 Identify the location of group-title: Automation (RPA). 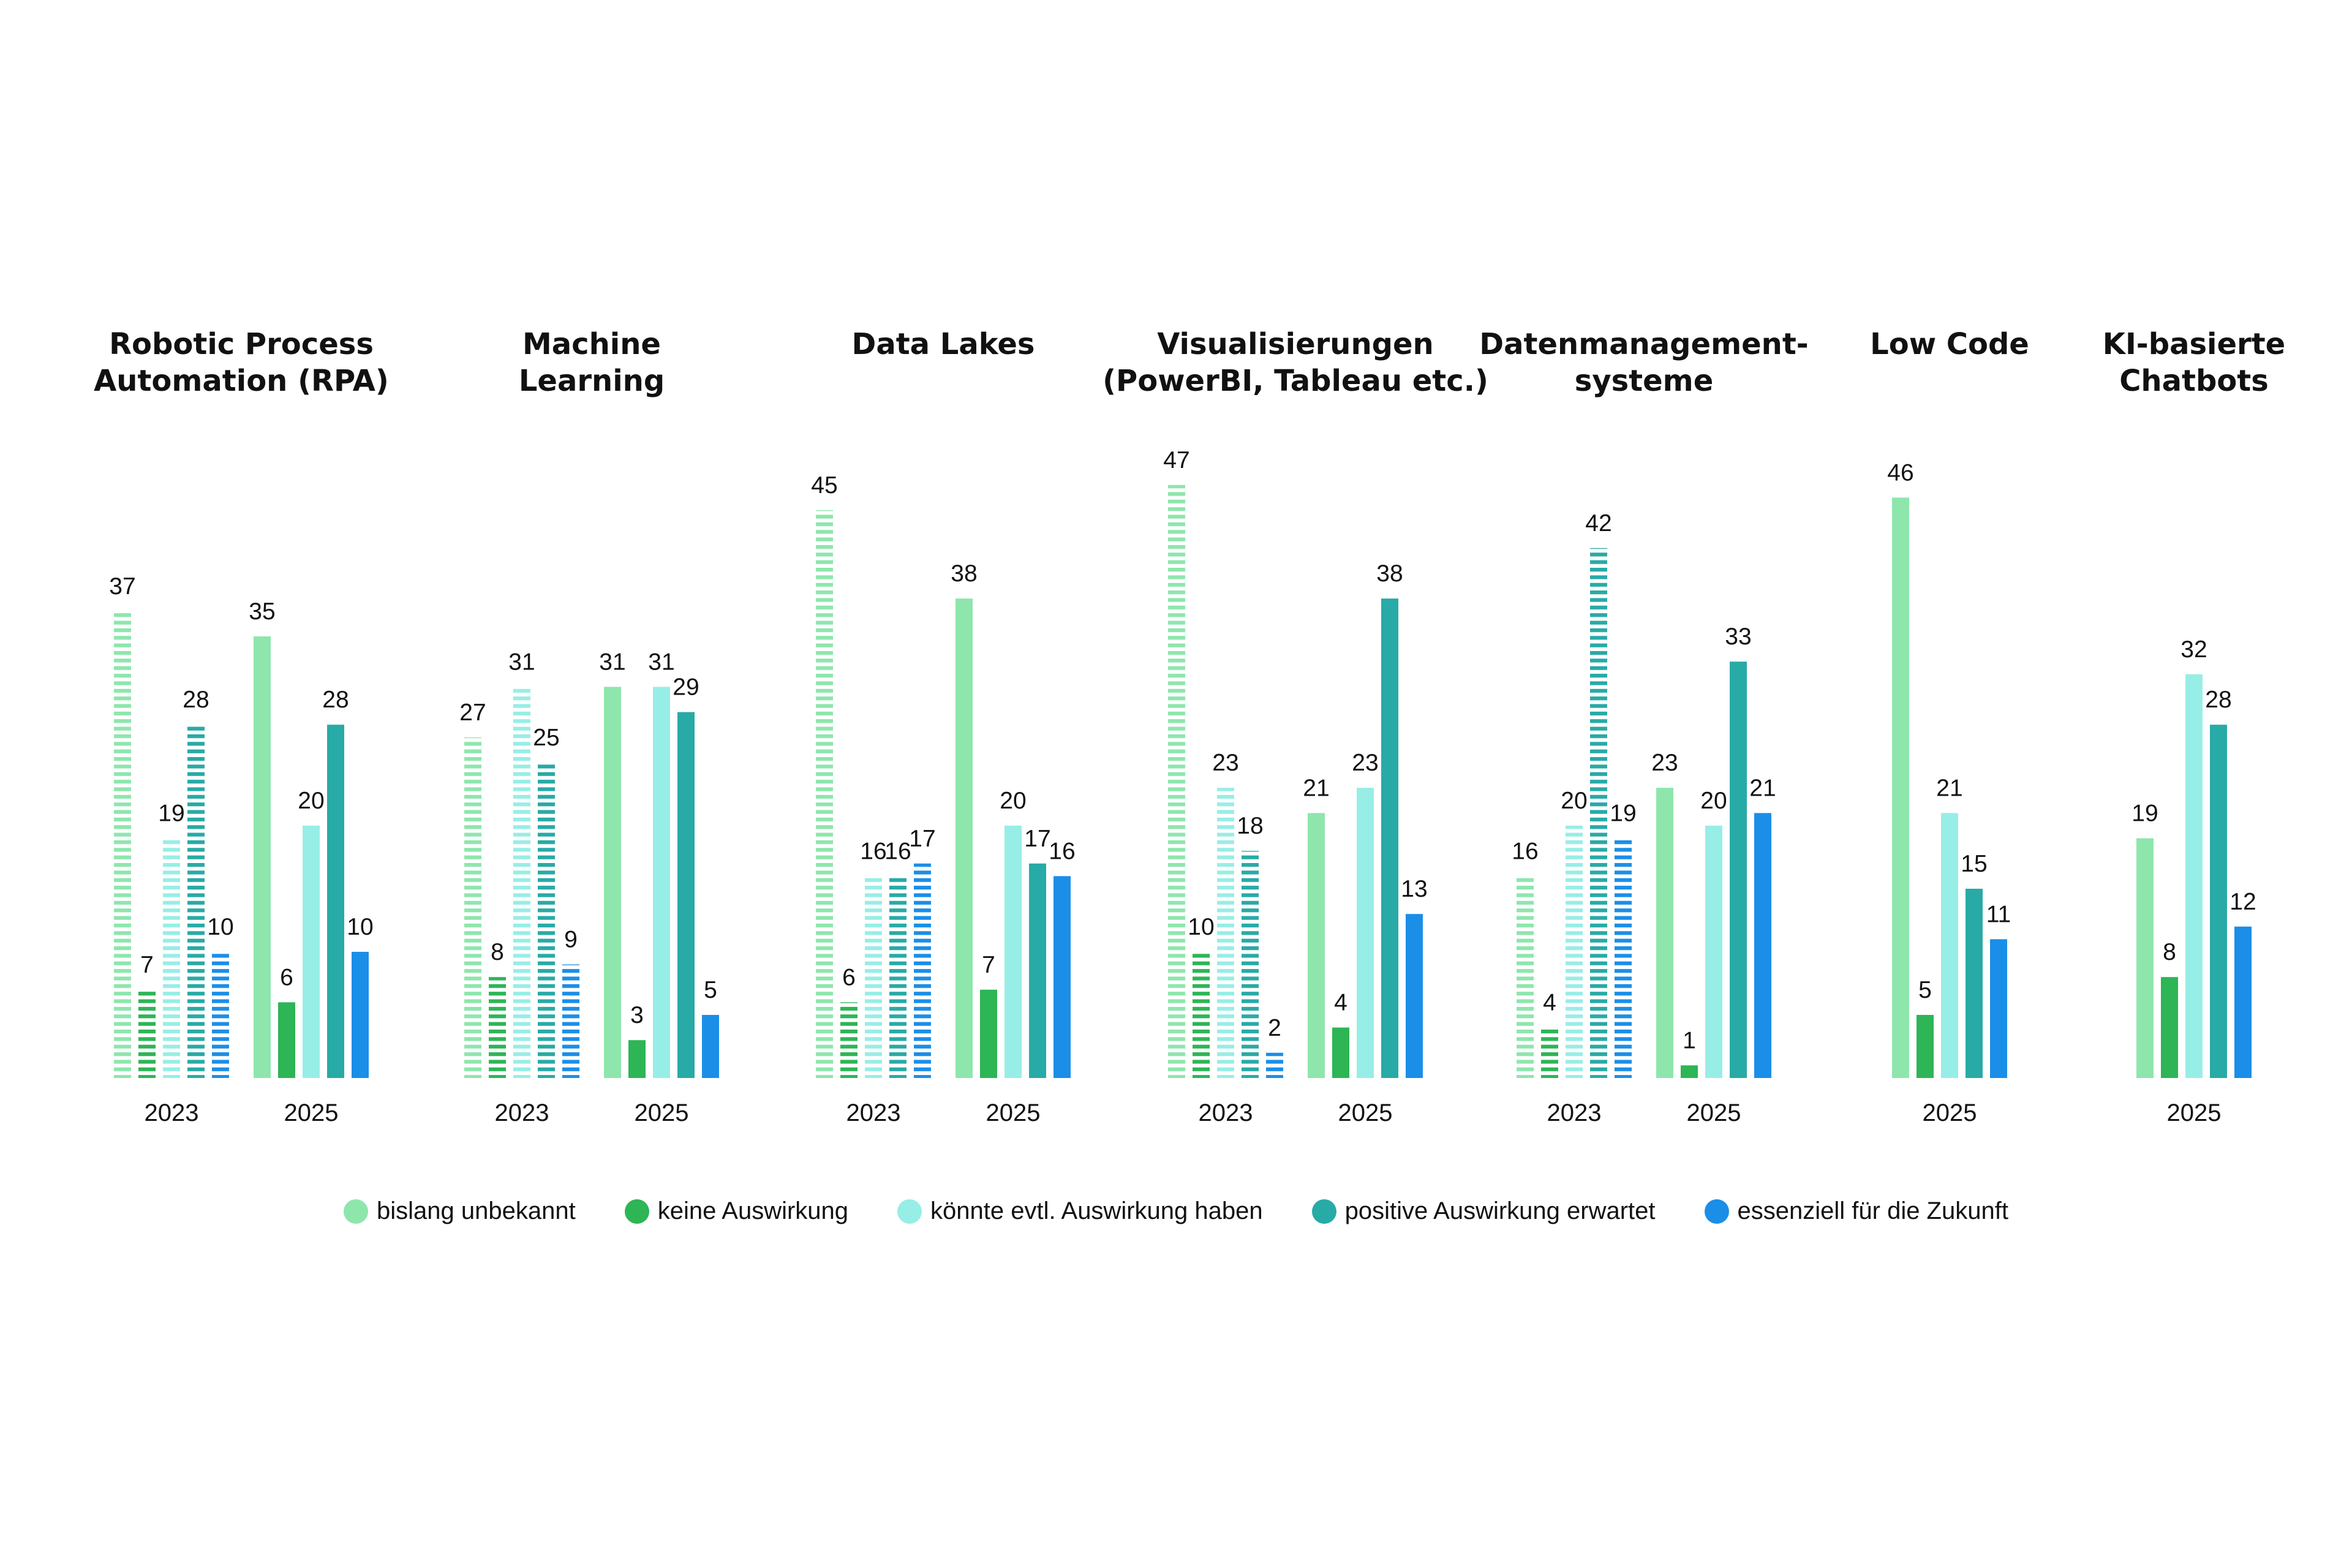
(241, 381).